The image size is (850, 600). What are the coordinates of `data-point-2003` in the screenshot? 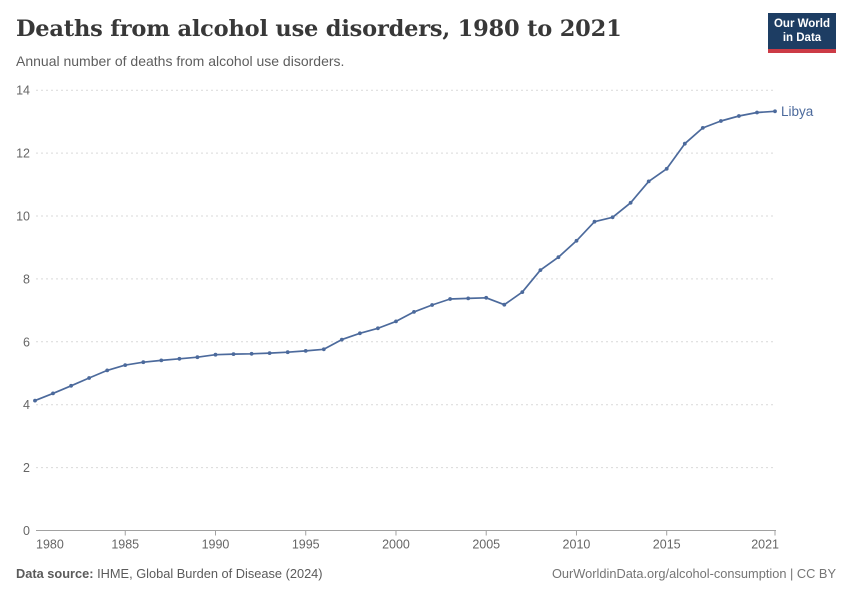 It's located at (450, 299).